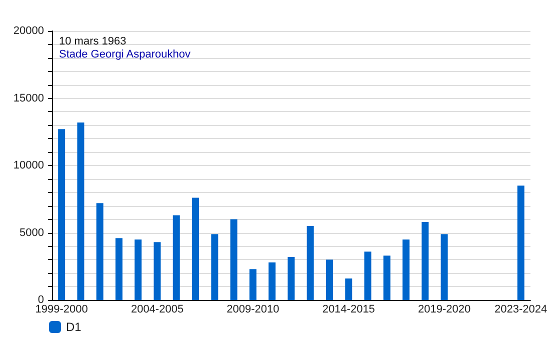 The width and height of the screenshot is (550, 350). Describe the element at coordinates (61, 310) in the screenshot. I see `x-tick-label: 1999-2000` at that location.